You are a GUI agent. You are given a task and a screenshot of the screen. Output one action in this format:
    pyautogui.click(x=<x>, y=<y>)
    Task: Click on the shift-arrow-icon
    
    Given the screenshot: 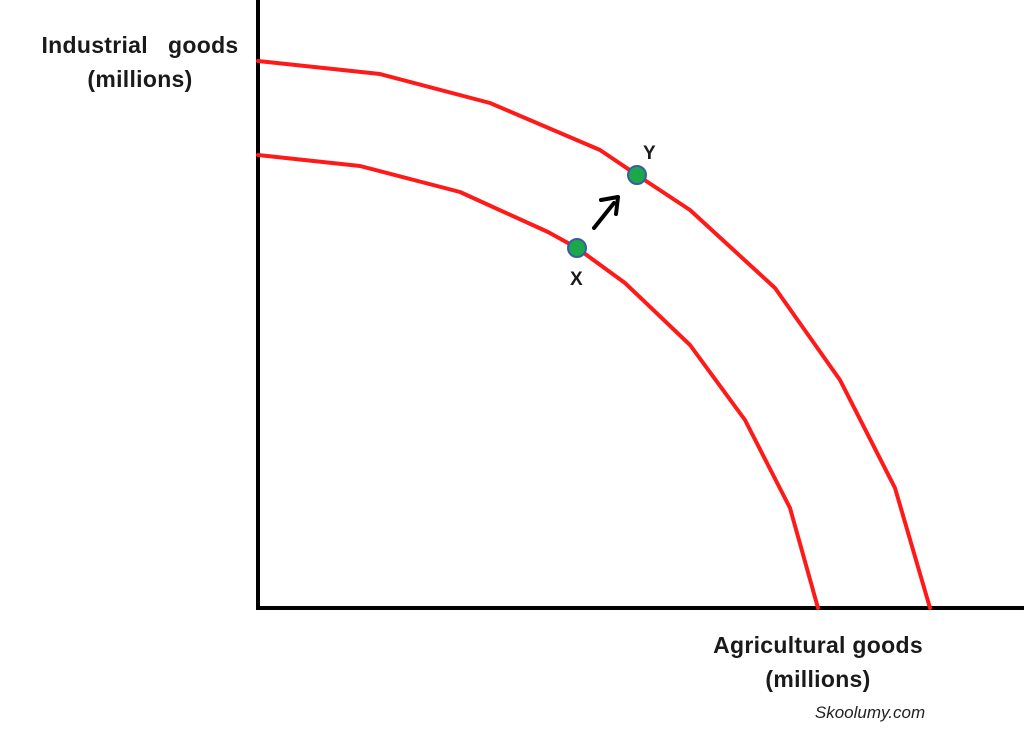 What is the action you would take?
    pyautogui.click(x=606, y=212)
    